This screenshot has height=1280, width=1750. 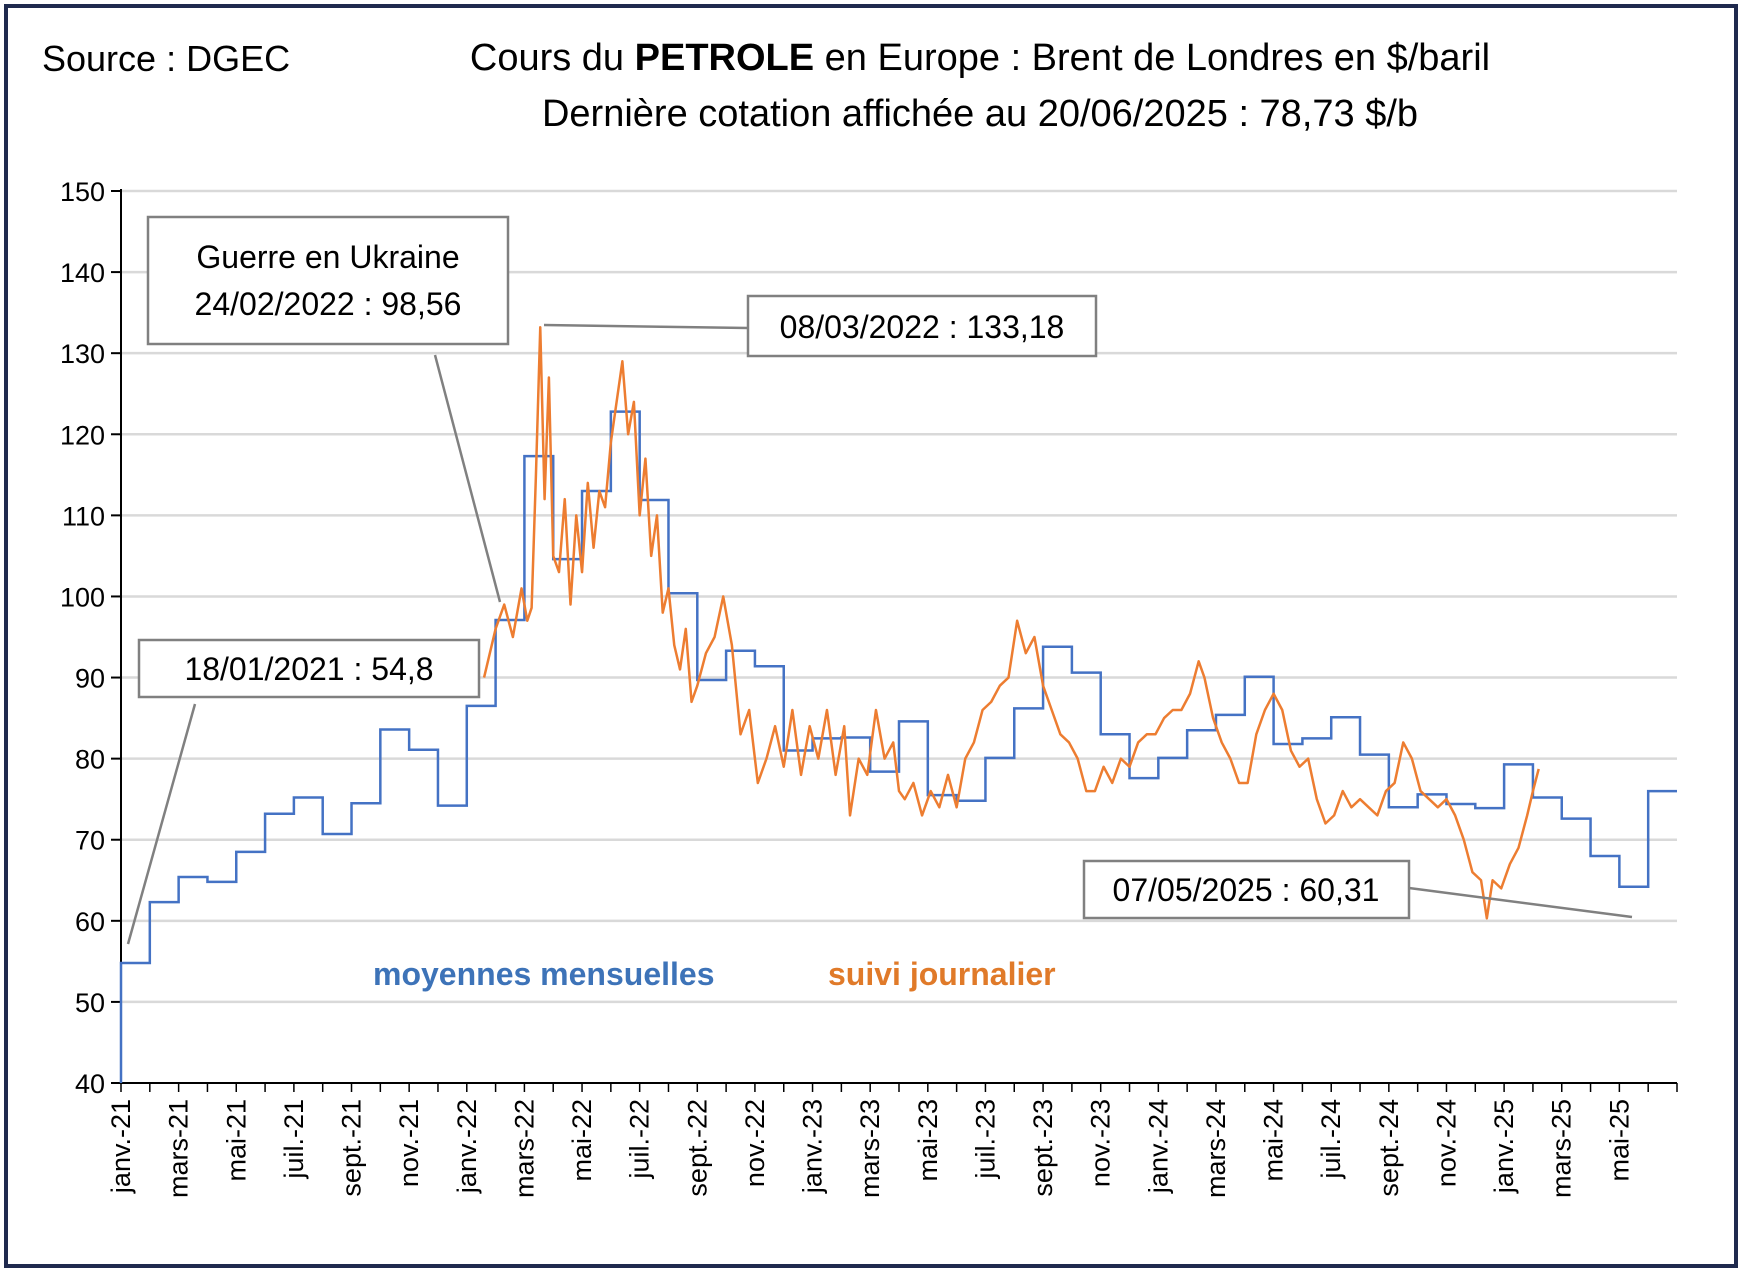 What do you see at coordinates (640, 1139) in the screenshot?
I see `x-tick-label: juil.-22` at bounding box center [640, 1139].